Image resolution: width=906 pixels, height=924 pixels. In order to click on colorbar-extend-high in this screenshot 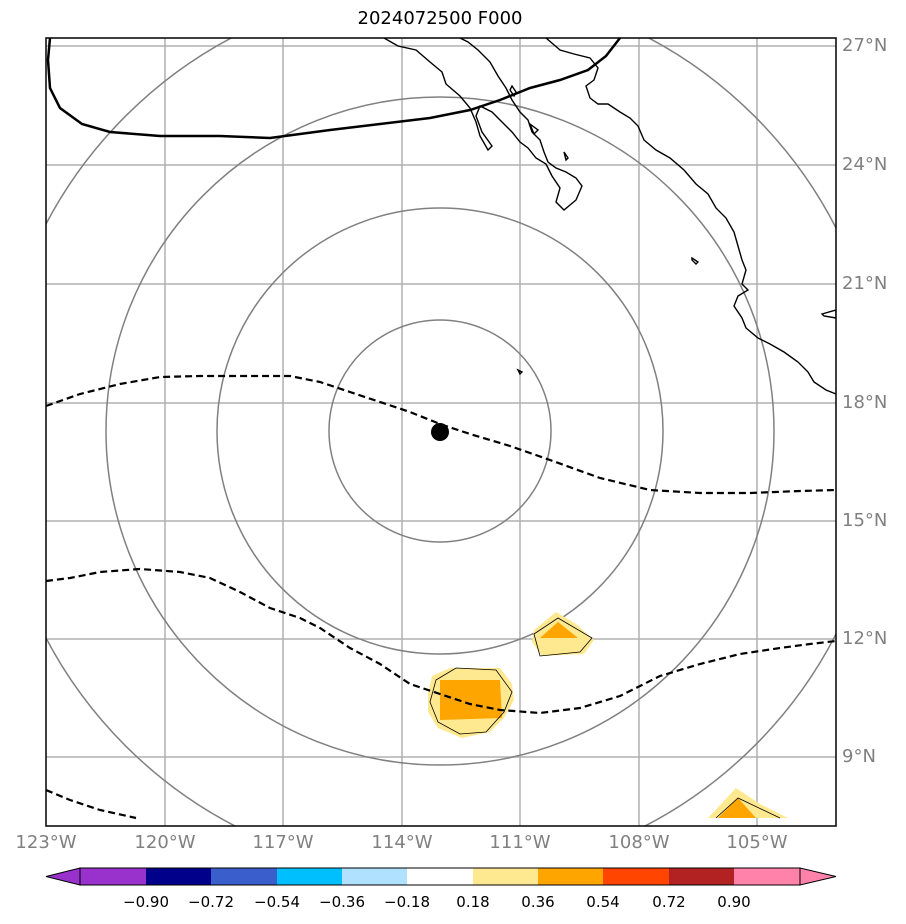, I will do `click(818, 876)`.